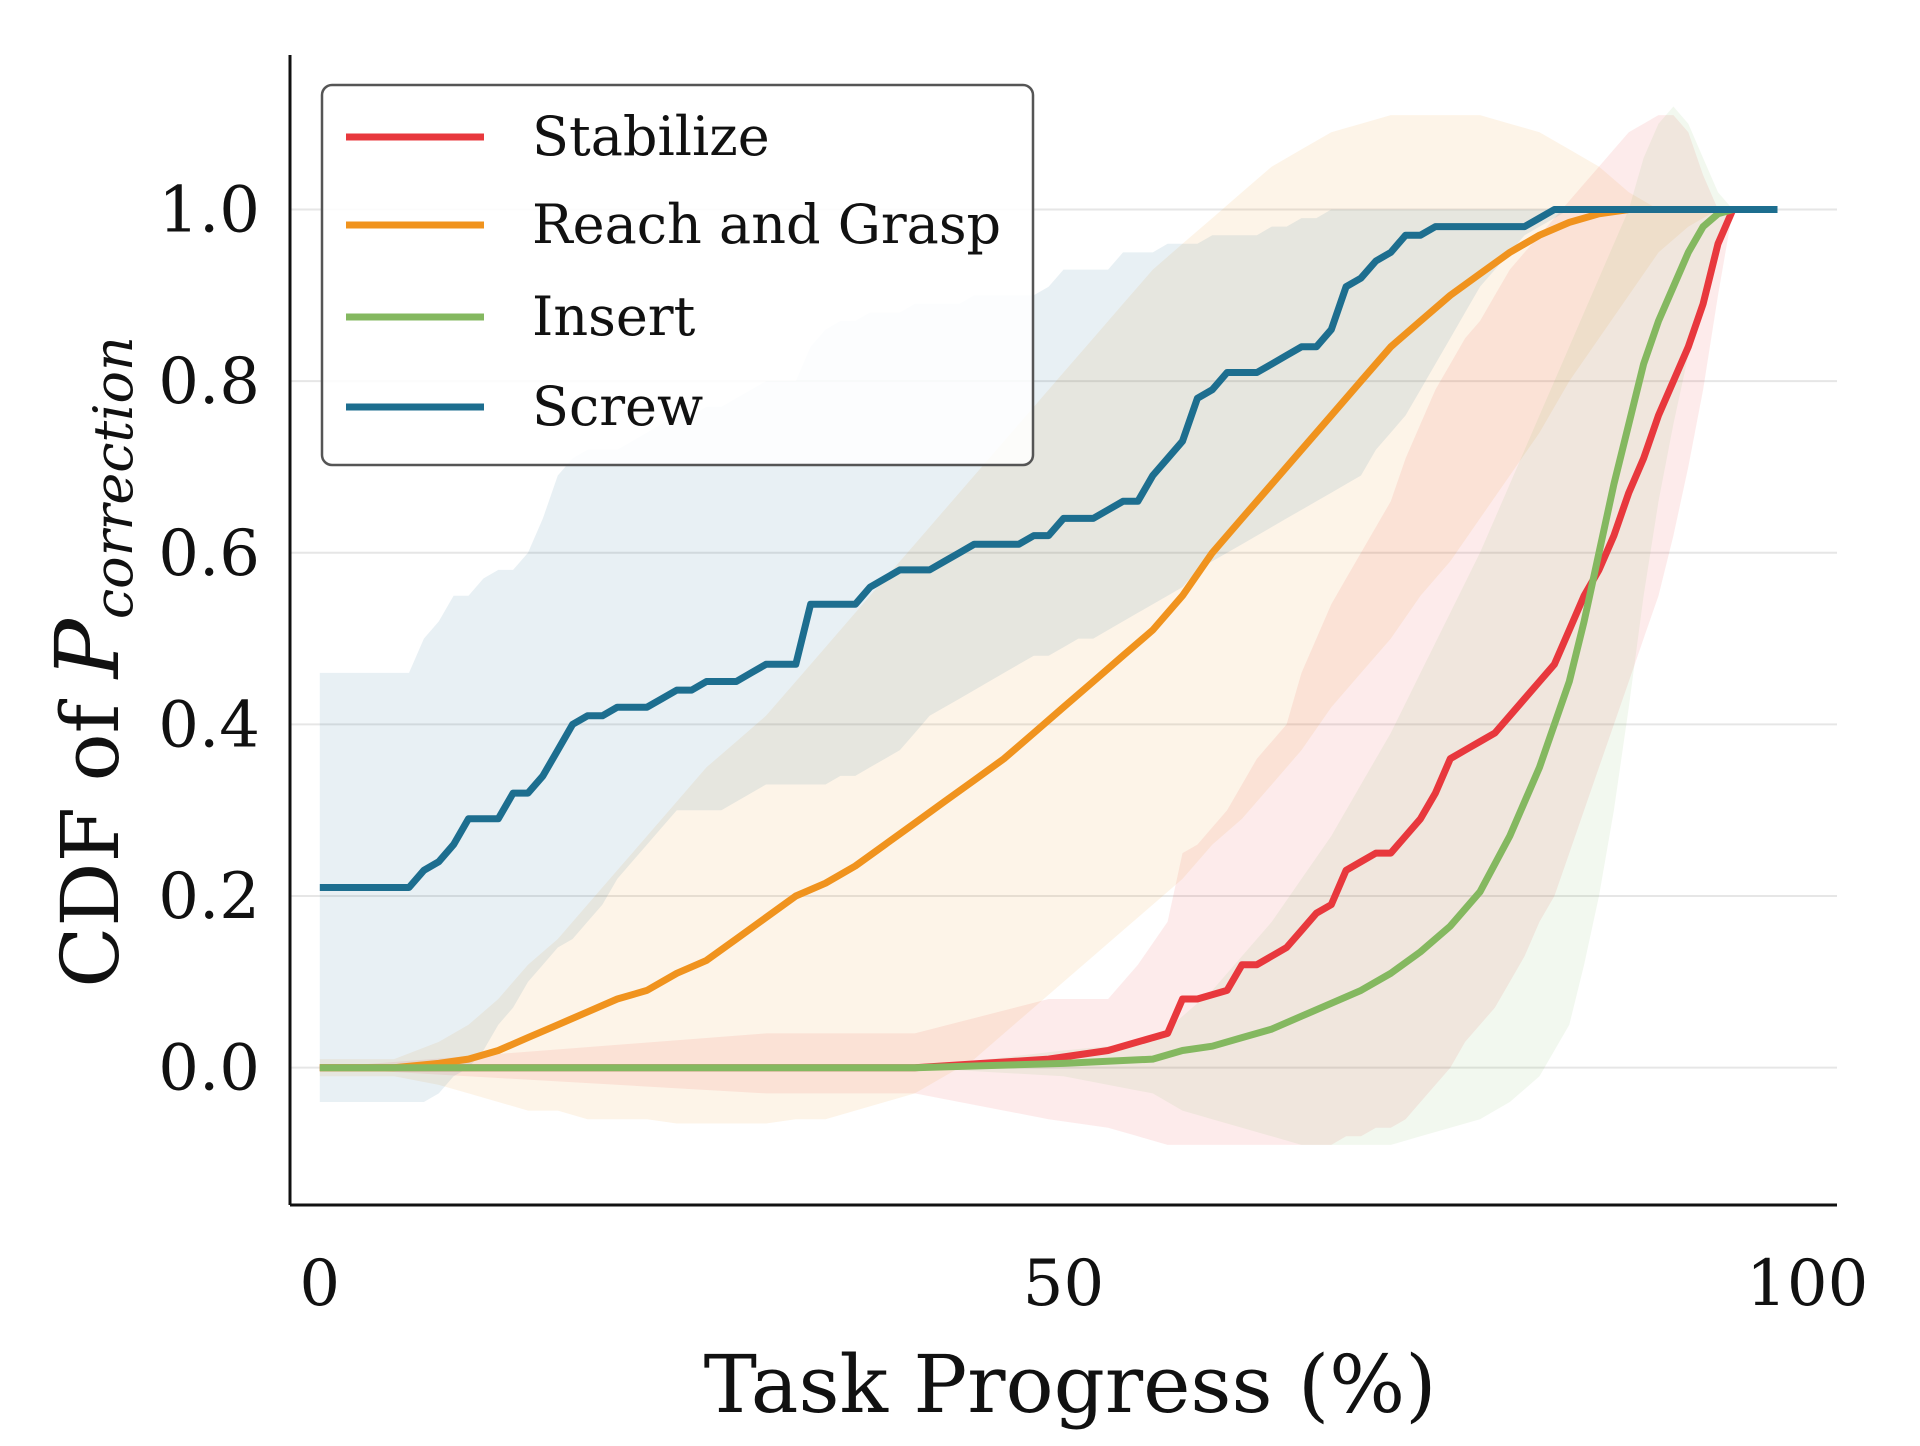  What do you see at coordinates (209, 725) in the screenshot?
I see `y-tick-label: 0.4` at bounding box center [209, 725].